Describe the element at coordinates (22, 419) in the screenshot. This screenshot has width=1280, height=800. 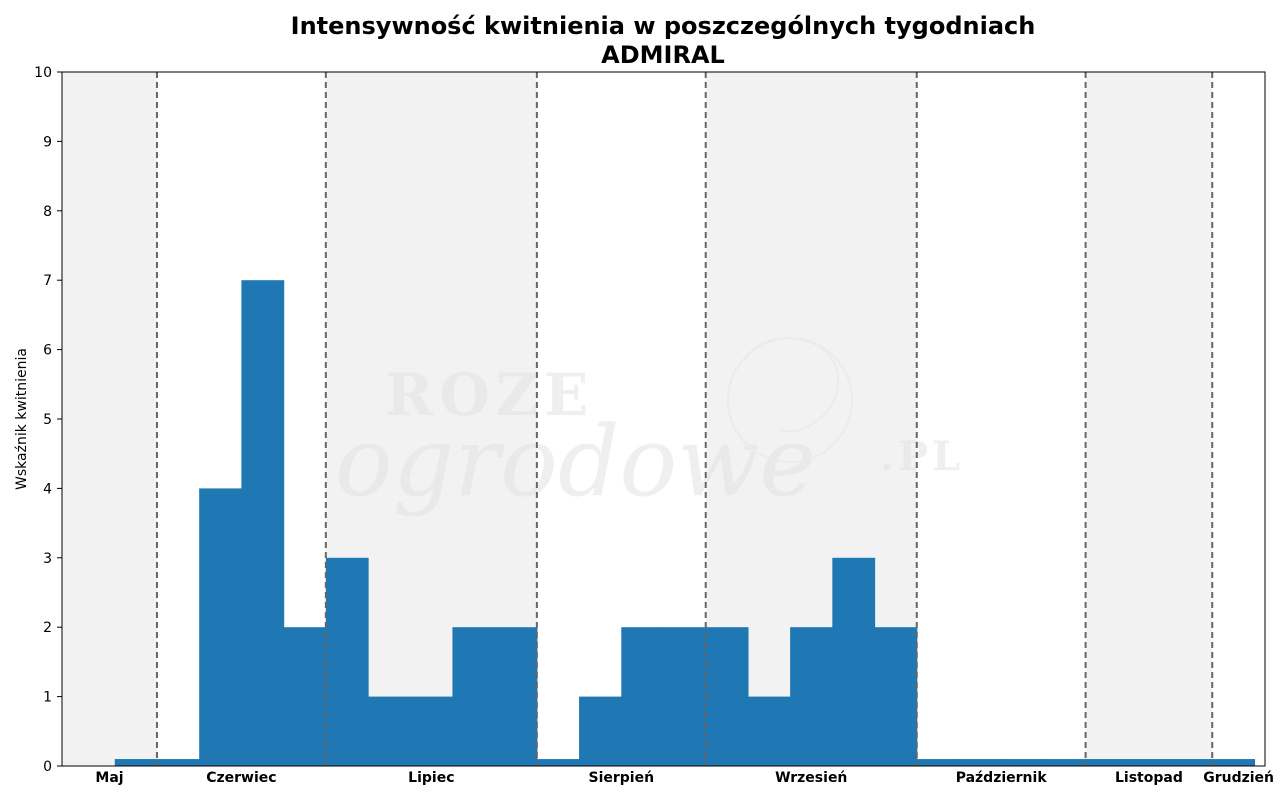
I see `y-axis-label: Wskaźnik kwitnienia` at that location.